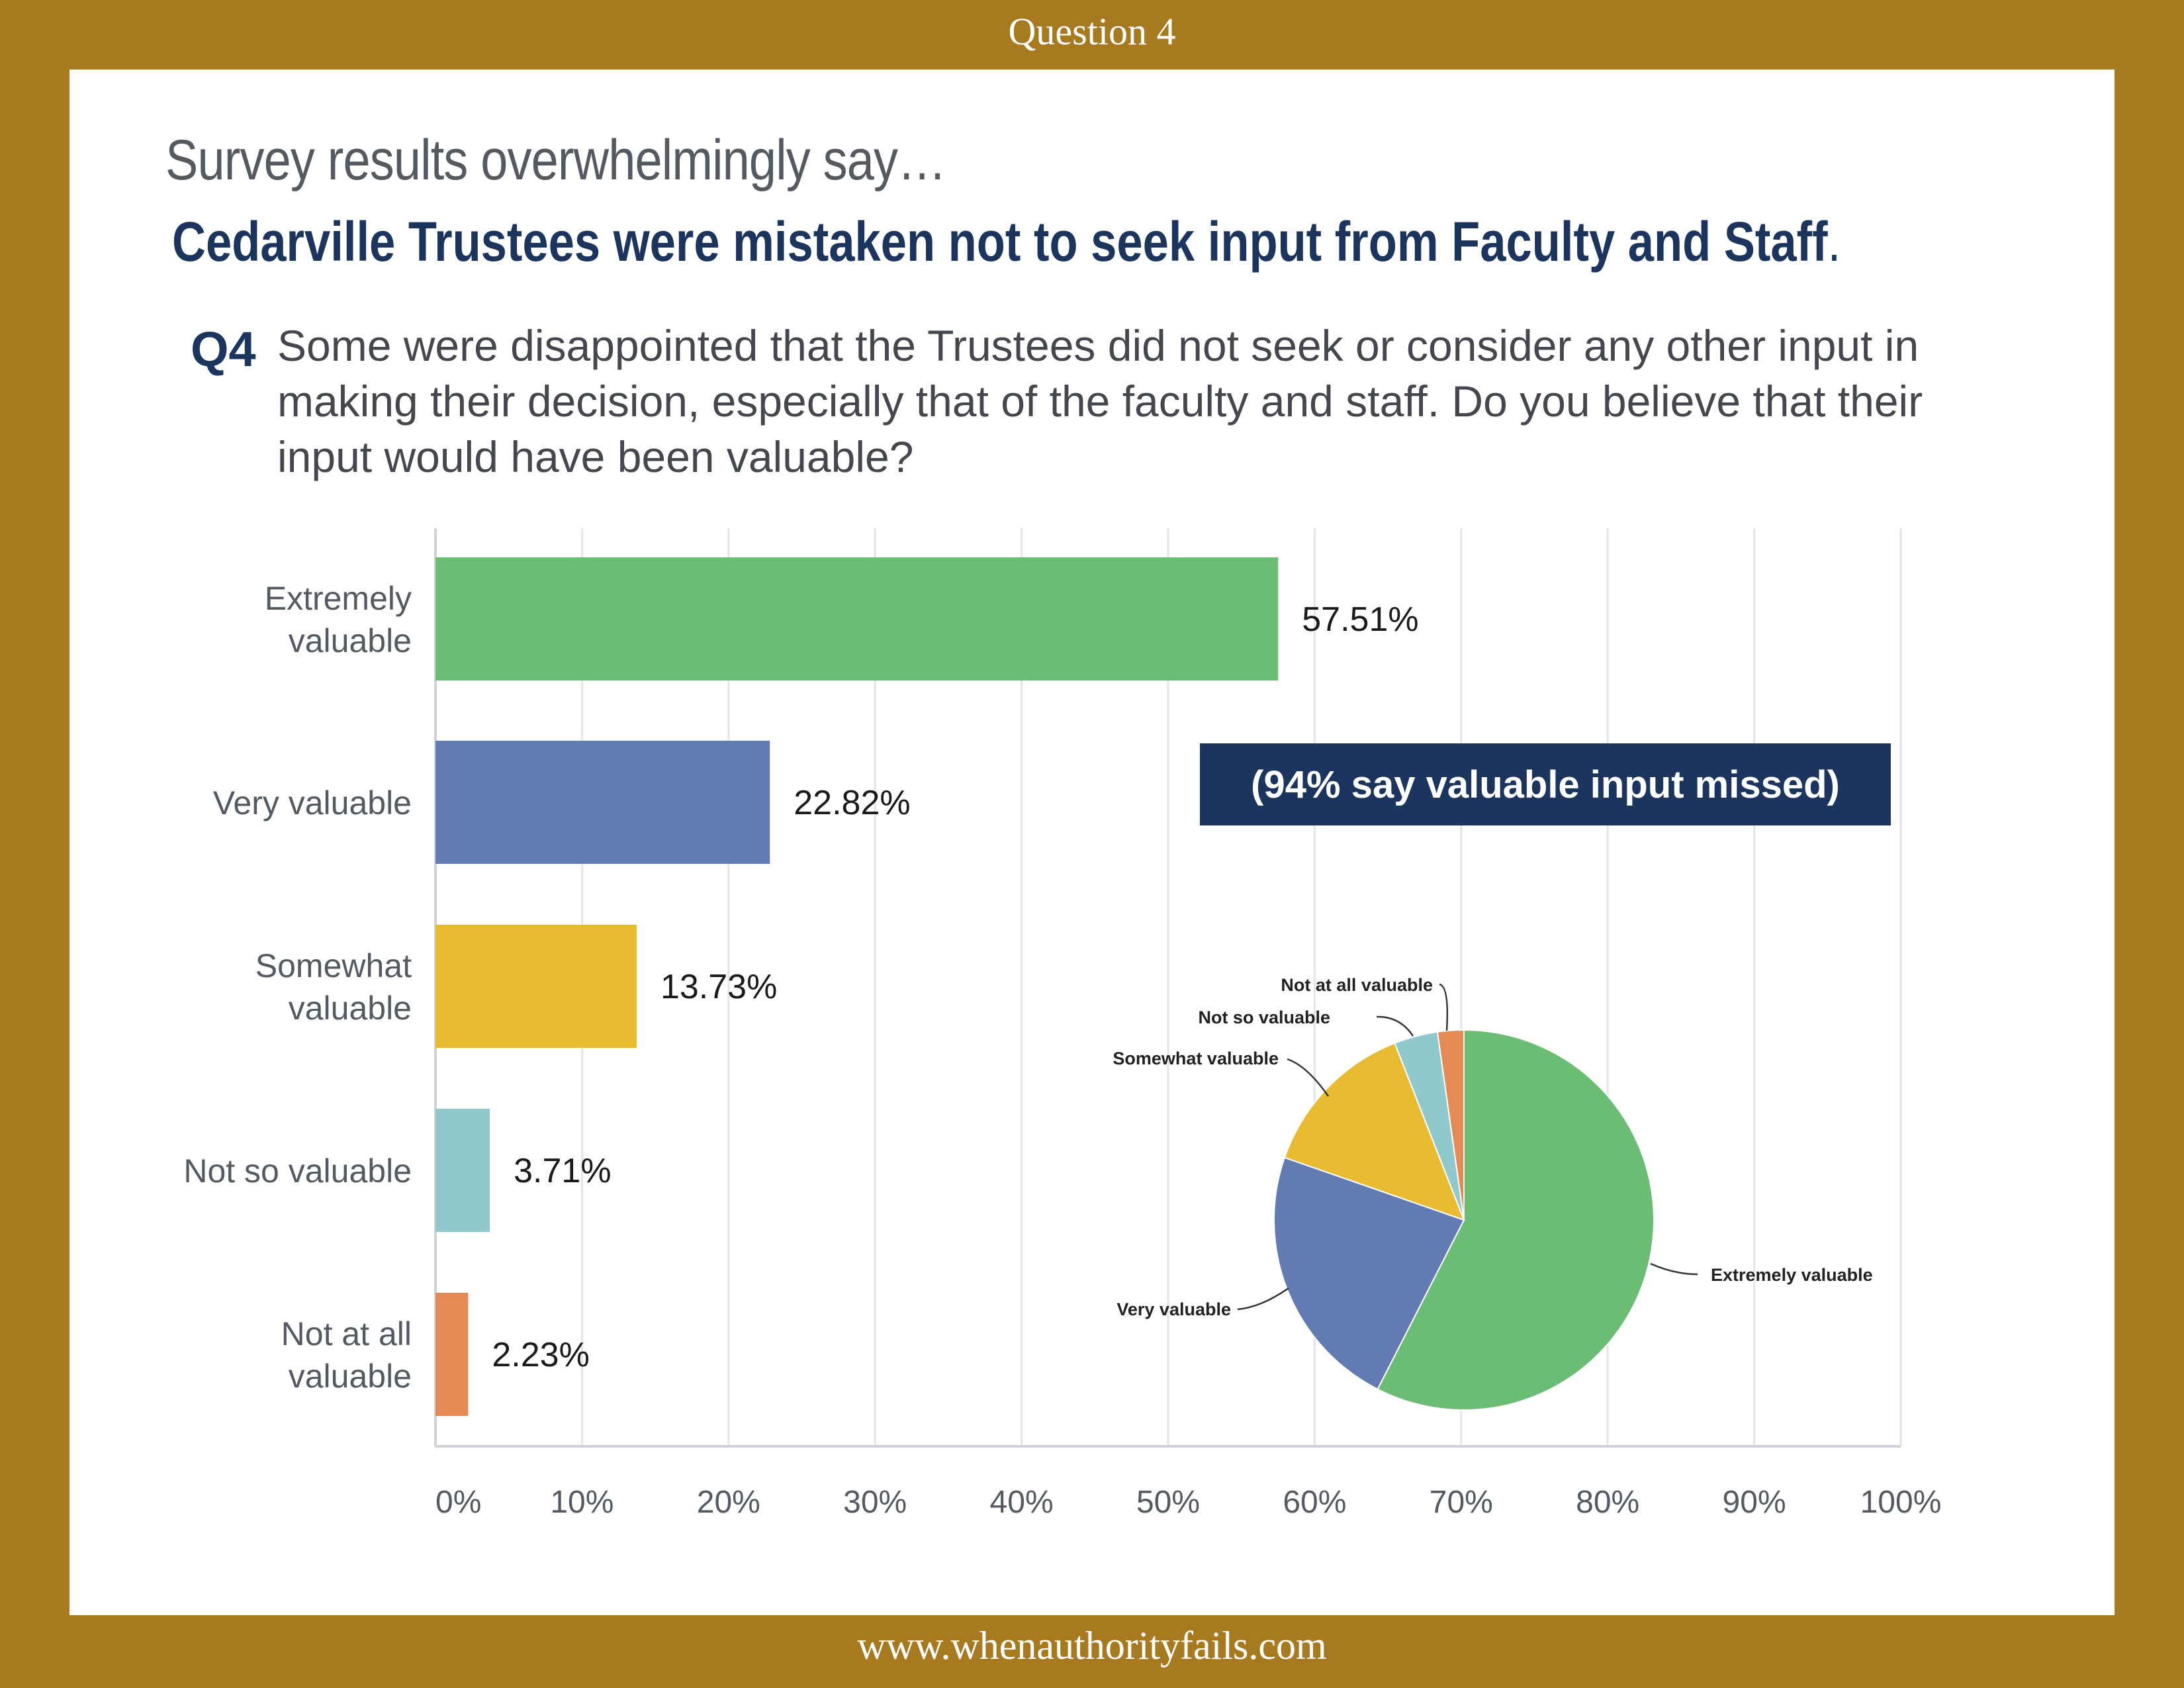  What do you see at coordinates (728, 1502) in the screenshot?
I see `x-tick-label: 20%` at bounding box center [728, 1502].